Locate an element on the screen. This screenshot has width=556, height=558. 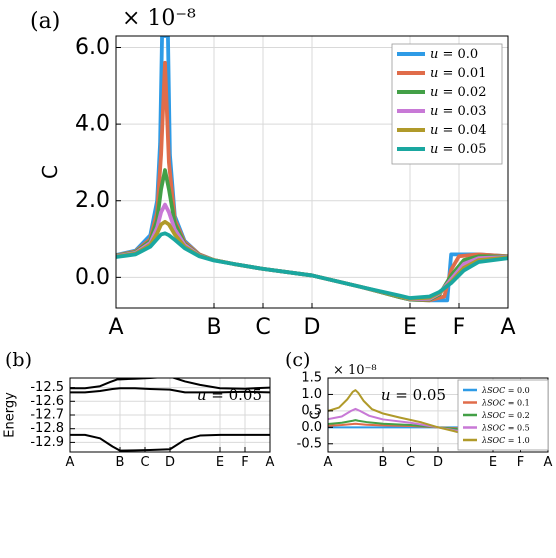
y-tick-label: -0.5 is located at coordinates (309, 443).